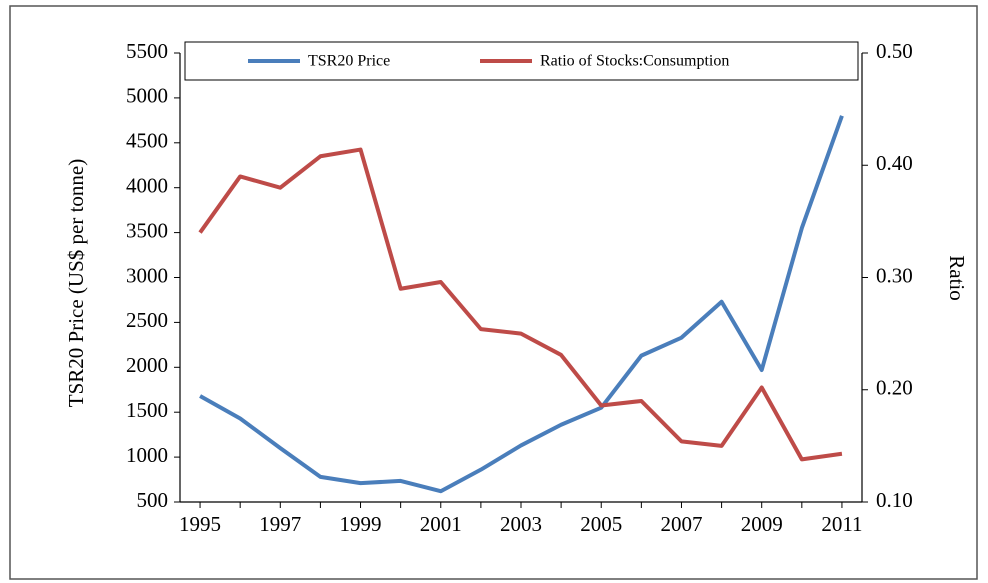 The height and width of the screenshot is (583, 988). I want to click on x-tick-label: 2011, so click(841, 524).